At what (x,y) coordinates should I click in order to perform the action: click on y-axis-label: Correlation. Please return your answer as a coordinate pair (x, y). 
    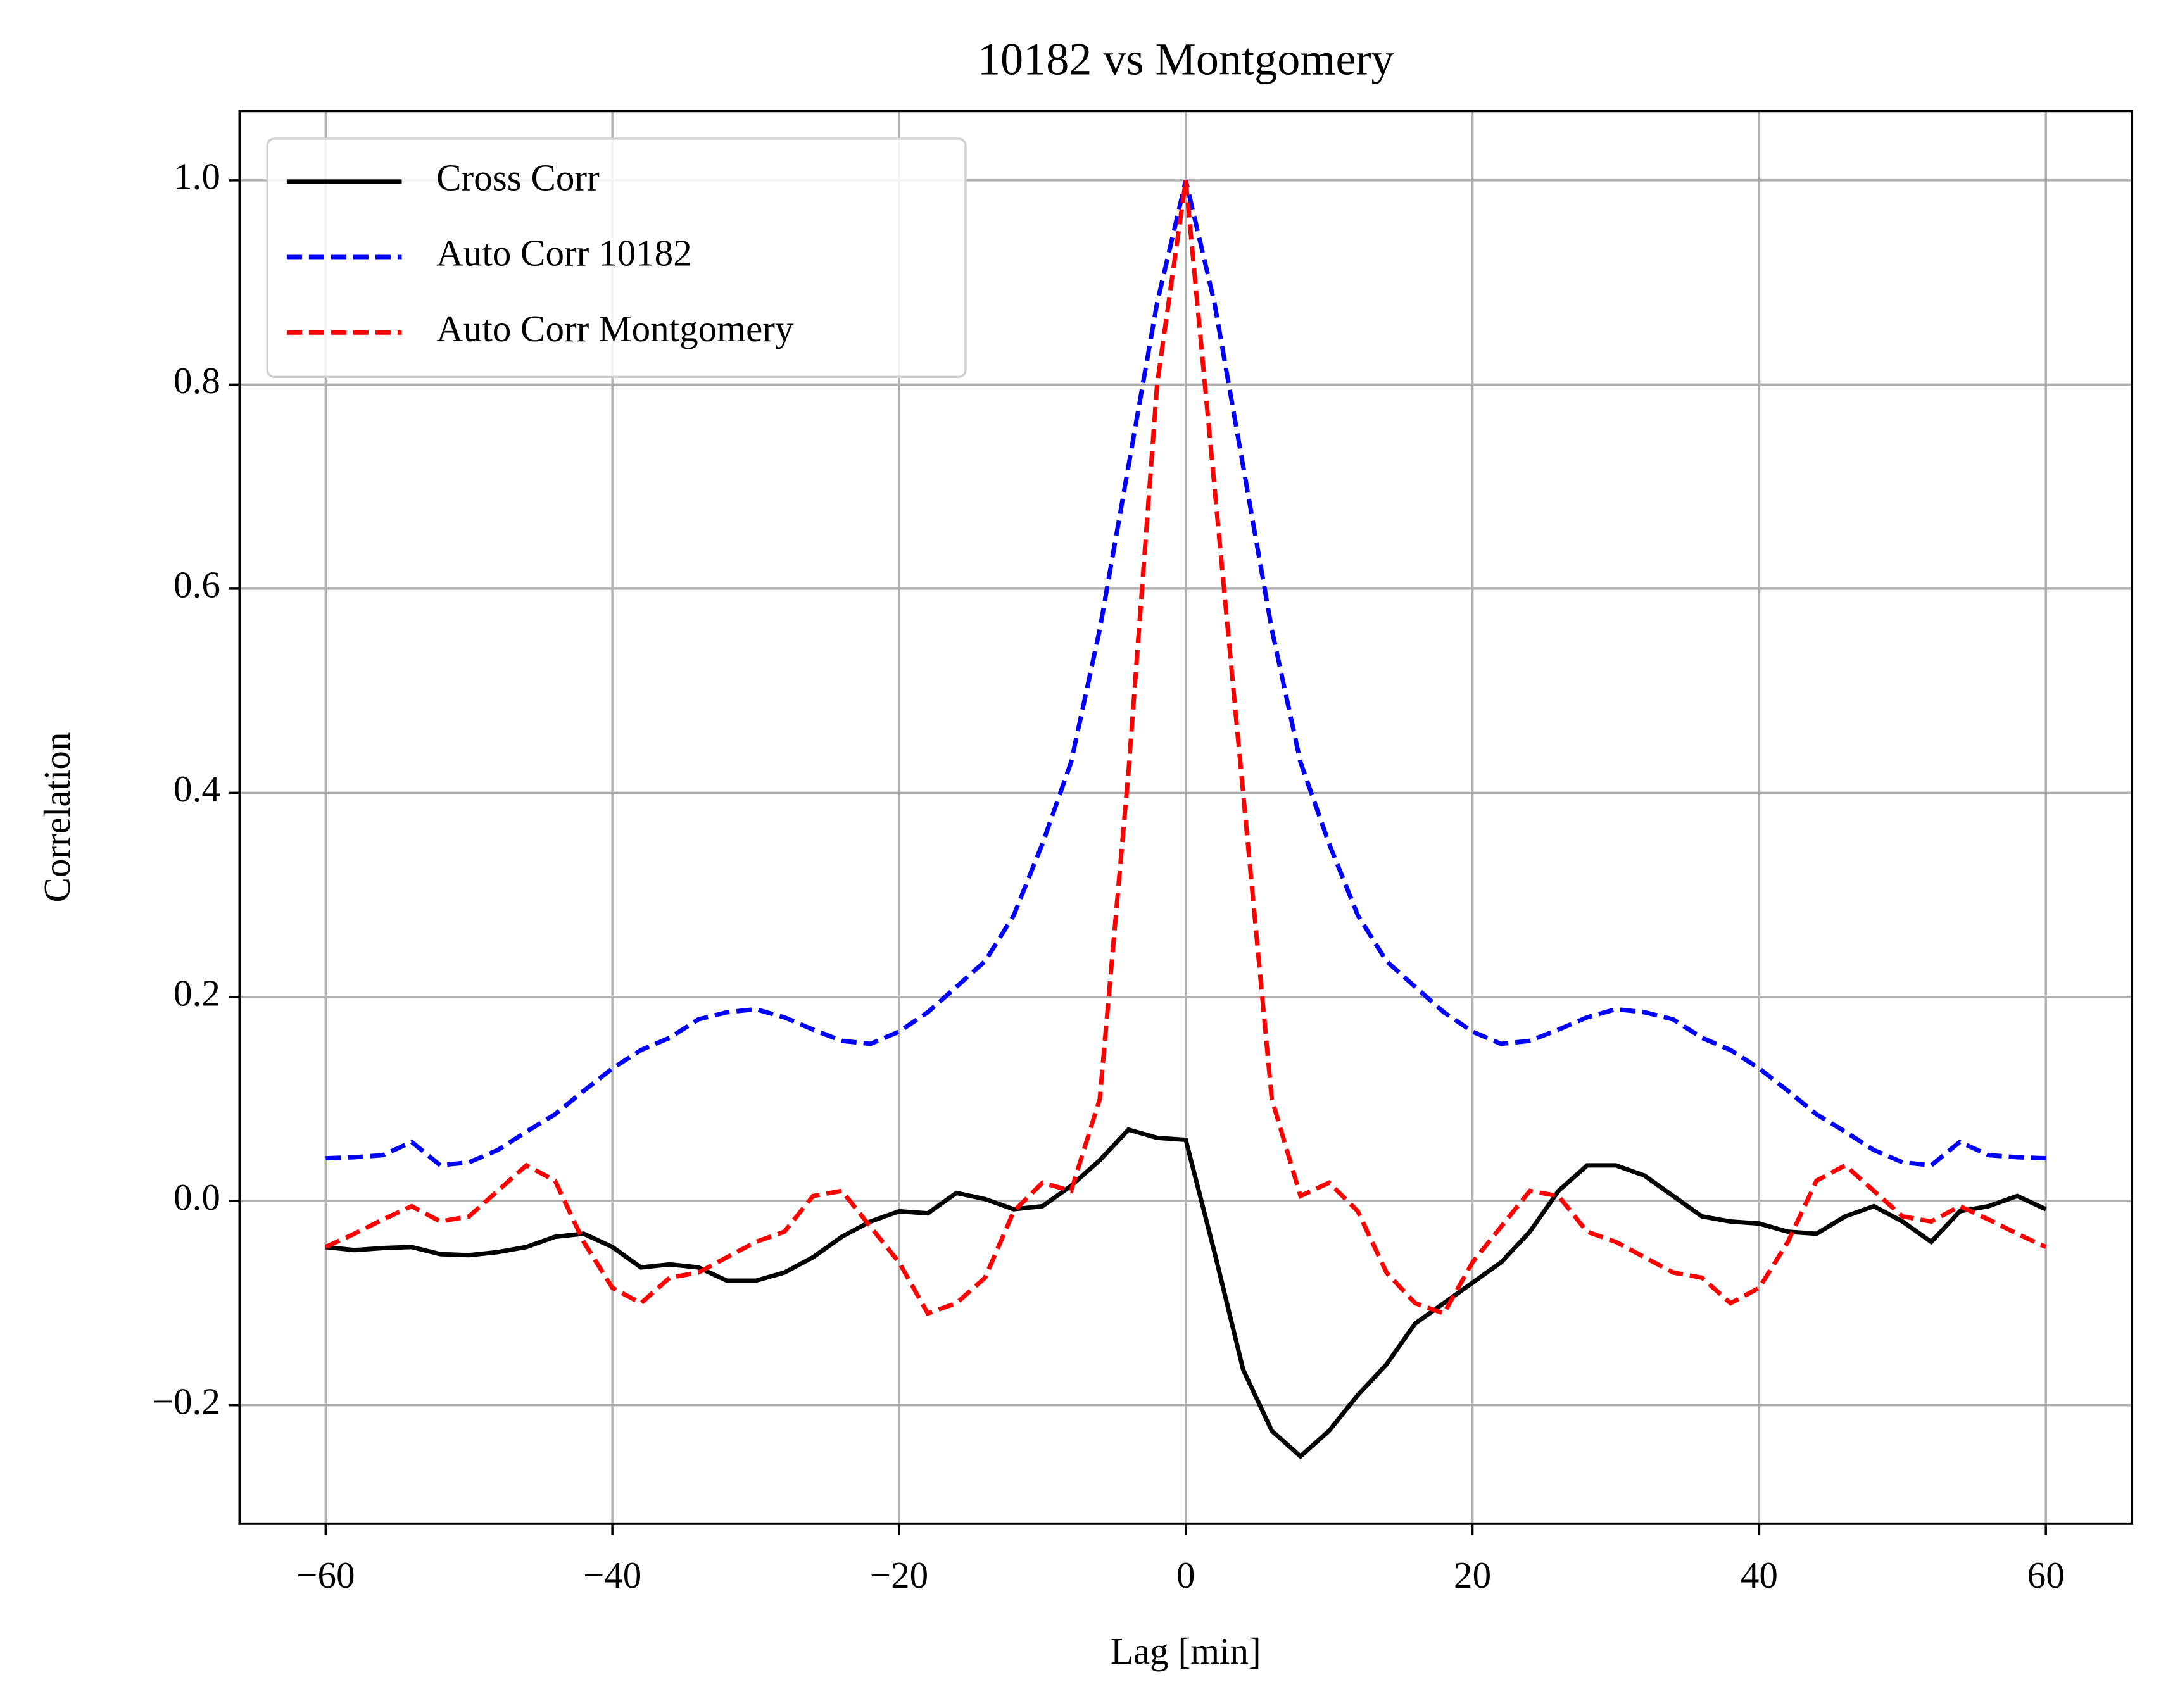
    Looking at the image, I should click on (57, 817).